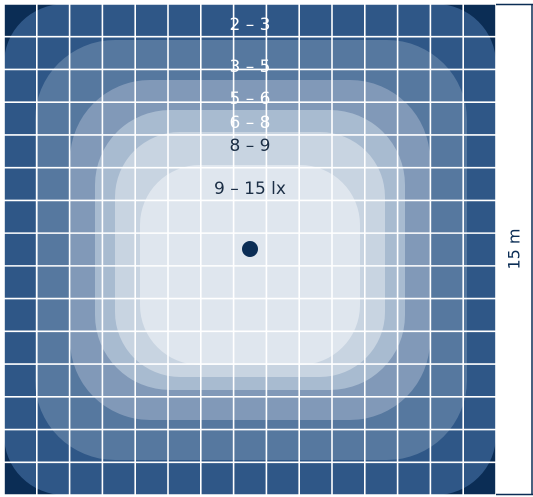  I want to click on zone-label-5-6: 5 – 6, so click(250, 99).